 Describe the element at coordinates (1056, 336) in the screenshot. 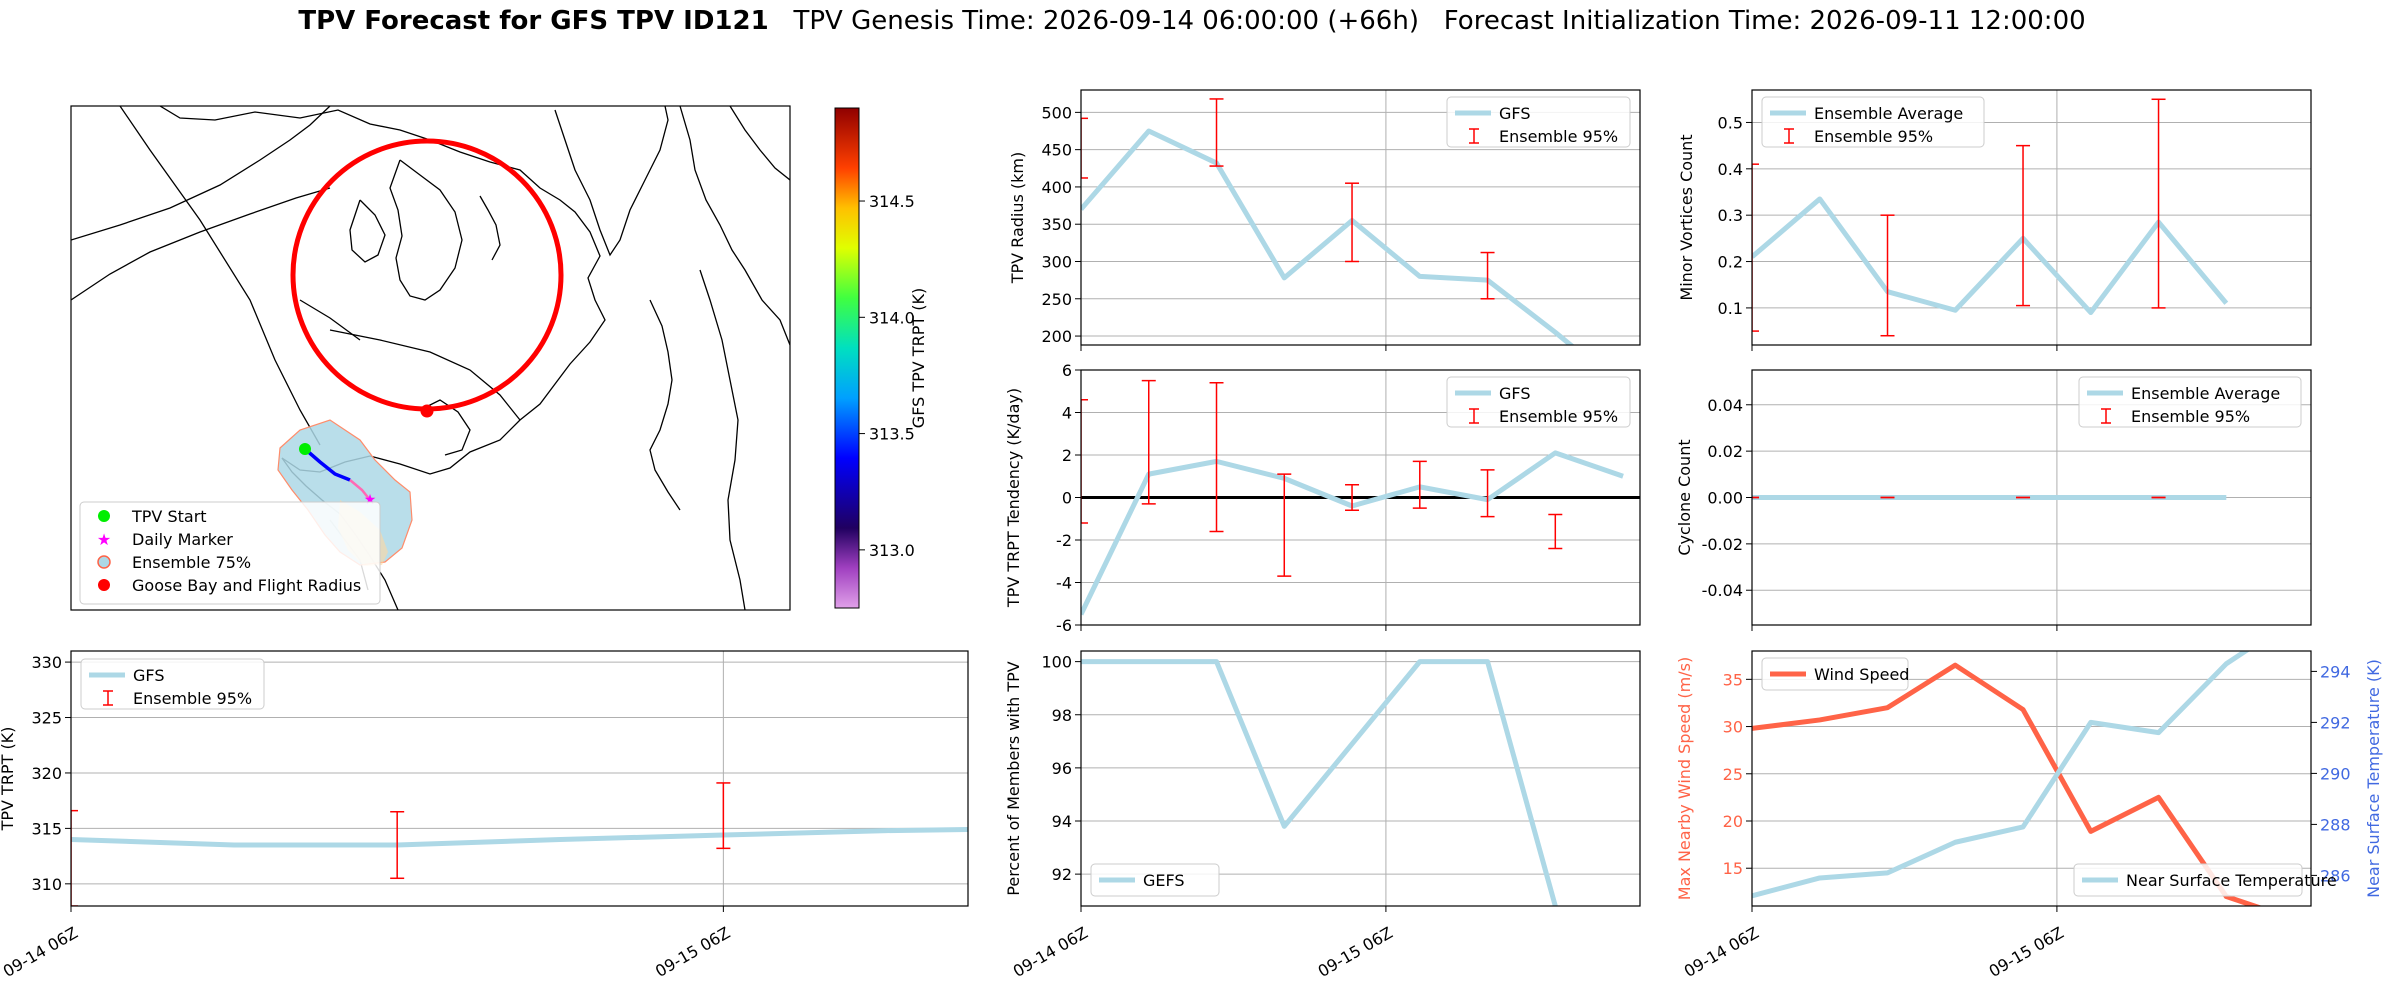

I see `chart-radius-ytick-label-0: 200` at that location.